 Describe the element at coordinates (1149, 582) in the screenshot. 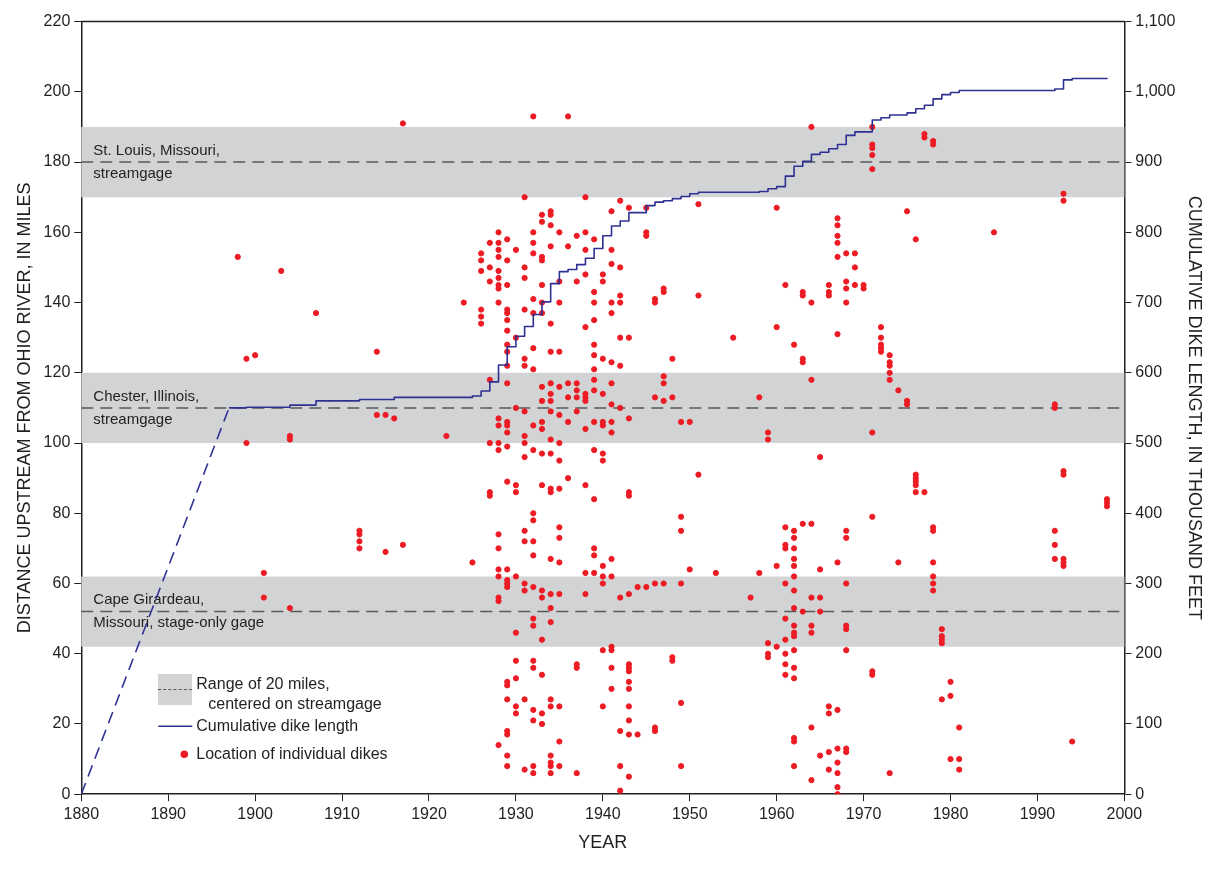

I see `y2-tick-label: 300` at that location.